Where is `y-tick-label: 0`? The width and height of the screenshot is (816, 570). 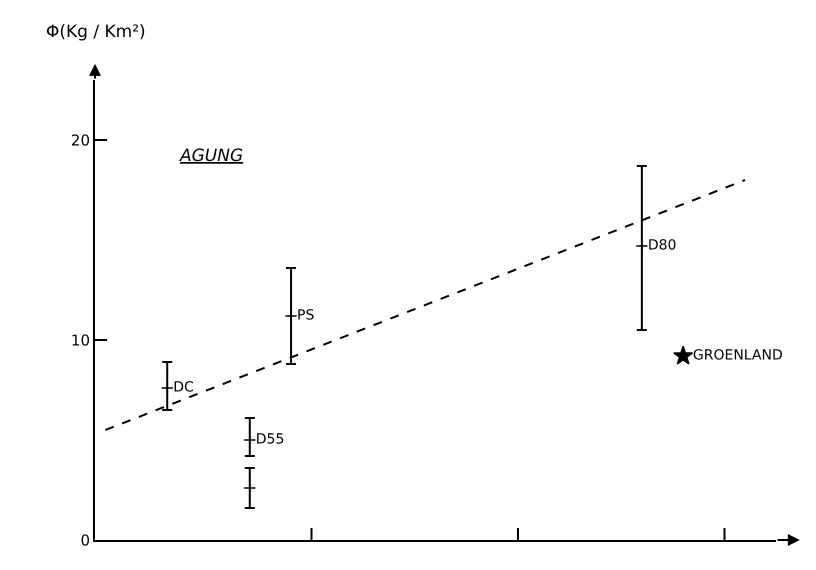
y-tick-label: 0 is located at coordinates (85, 540).